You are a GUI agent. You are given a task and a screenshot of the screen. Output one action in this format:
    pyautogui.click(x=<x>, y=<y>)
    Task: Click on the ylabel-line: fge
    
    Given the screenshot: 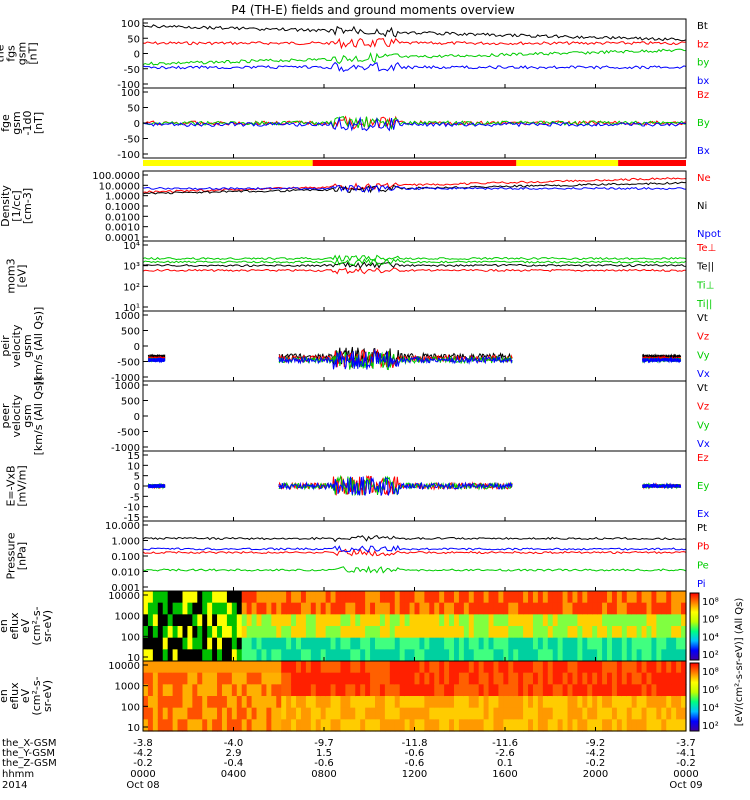 What is the action you would take?
    pyautogui.click(x=6, y=123)
    